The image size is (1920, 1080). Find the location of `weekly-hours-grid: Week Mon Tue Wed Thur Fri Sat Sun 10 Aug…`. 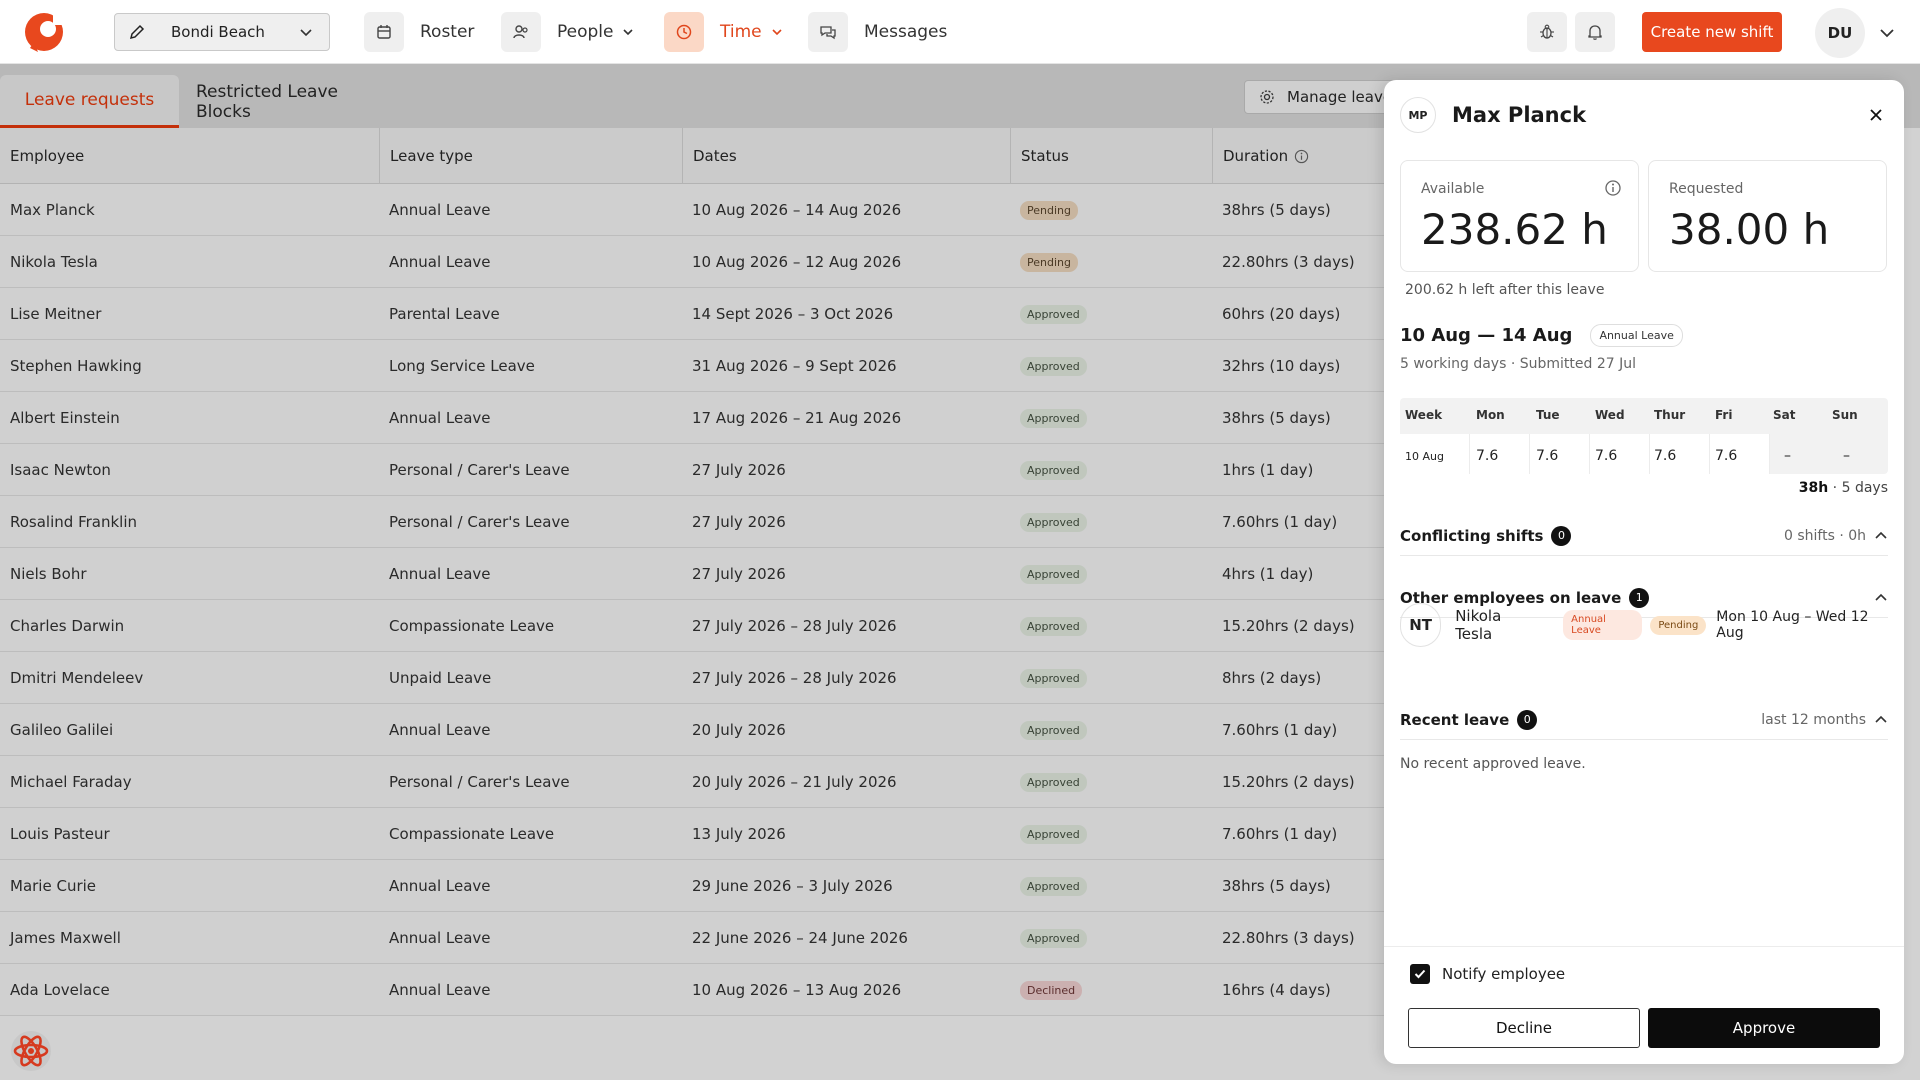

weekly-hours-grid: Week Mon Tue Wed Thur Fri Sat Sun 10 Aug… is located at coordinates (1644, 436).